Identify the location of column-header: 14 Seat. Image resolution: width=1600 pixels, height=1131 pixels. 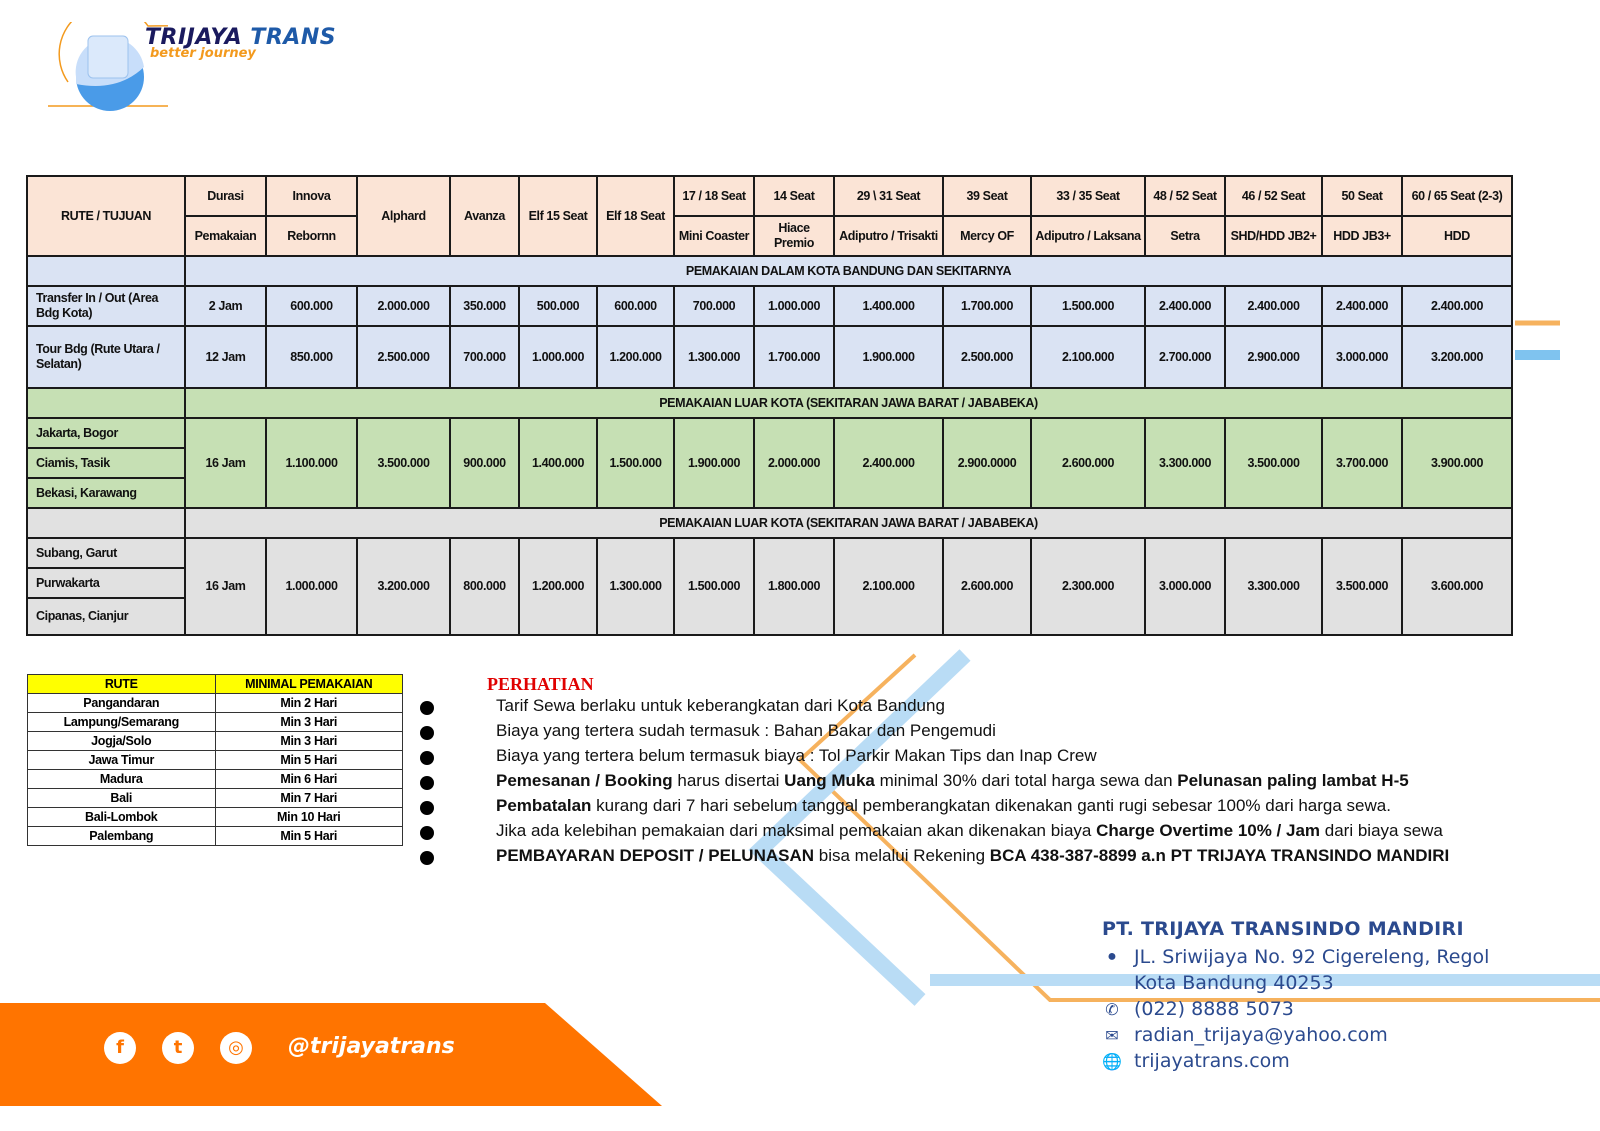
(794, 196).